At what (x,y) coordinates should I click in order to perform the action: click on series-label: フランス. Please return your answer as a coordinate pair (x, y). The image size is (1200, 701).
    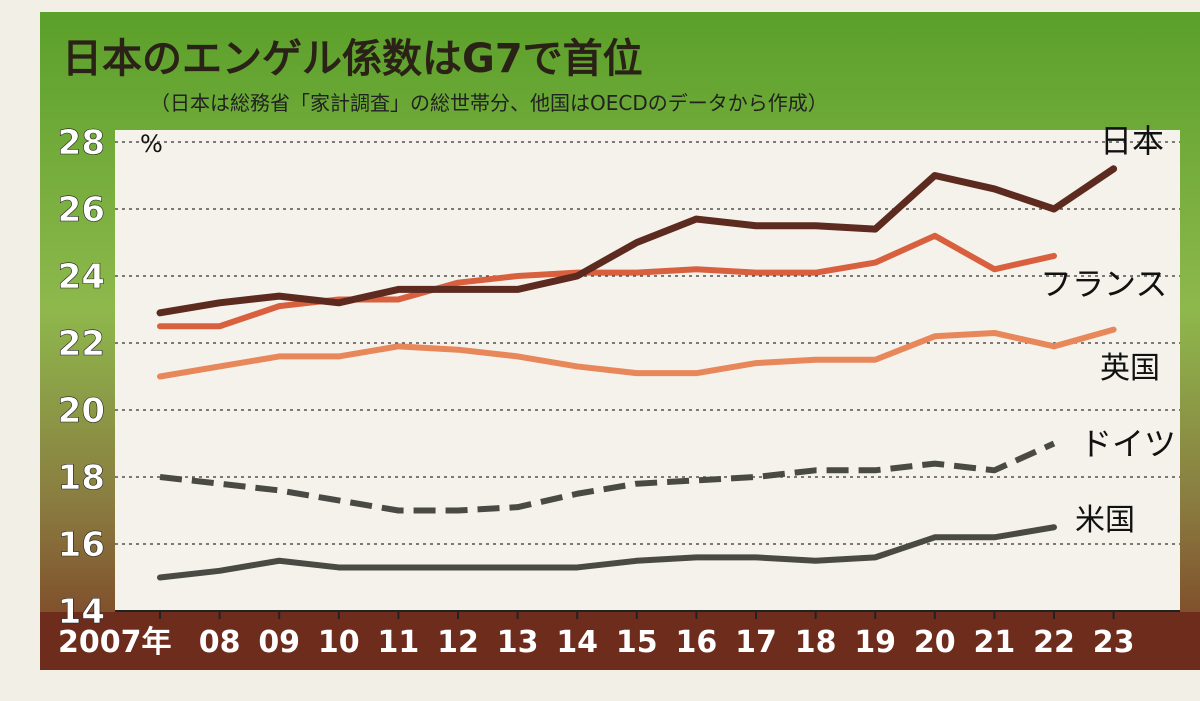
    Looking at the image, I should click on (1103, 284).